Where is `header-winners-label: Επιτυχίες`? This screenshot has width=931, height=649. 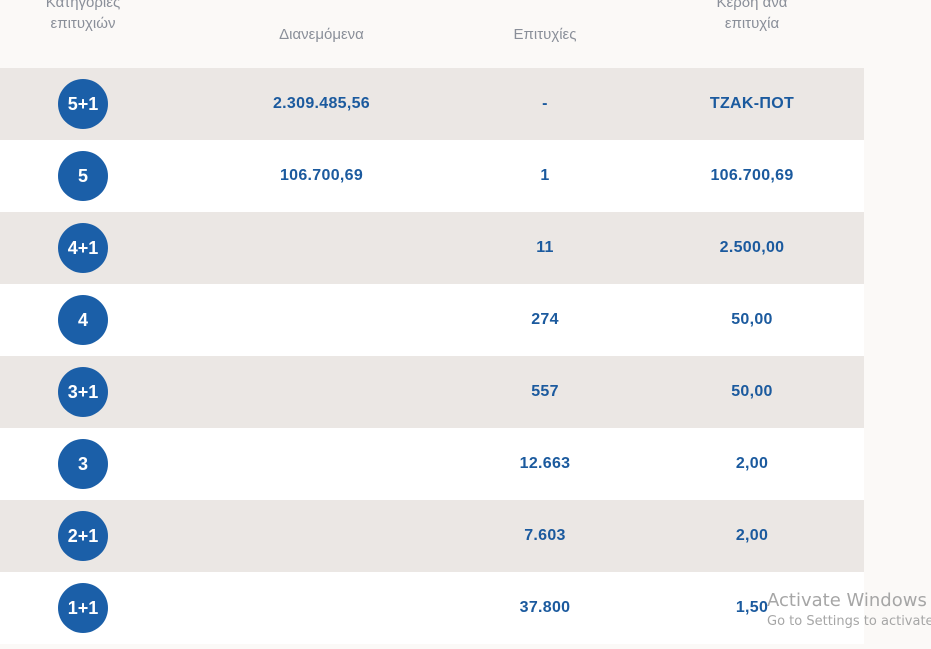 header-winners-label: Επιτυχίες is located at coordinates (545, 34).